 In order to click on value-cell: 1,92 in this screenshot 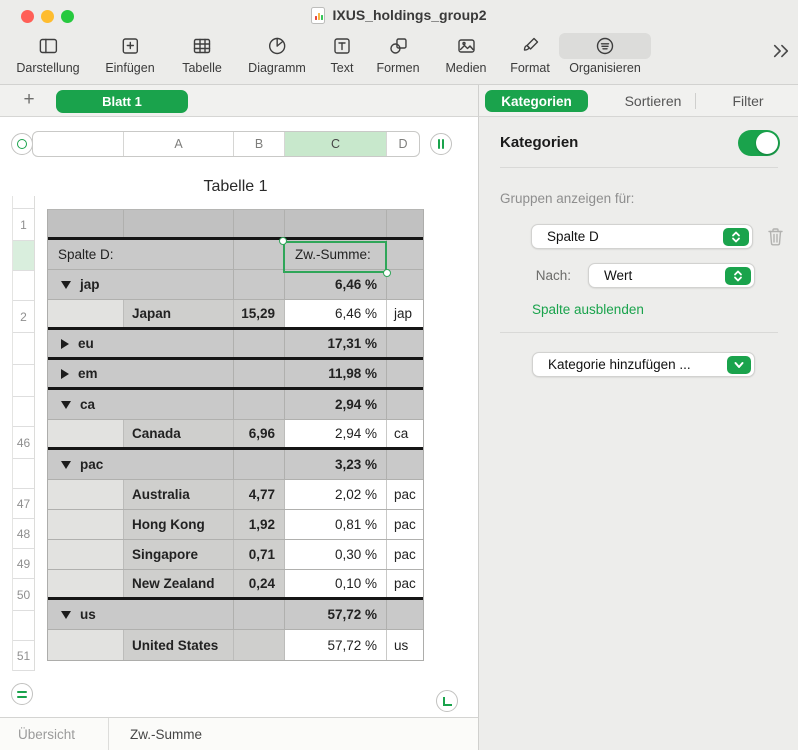, I will do `click(259, 524)`.